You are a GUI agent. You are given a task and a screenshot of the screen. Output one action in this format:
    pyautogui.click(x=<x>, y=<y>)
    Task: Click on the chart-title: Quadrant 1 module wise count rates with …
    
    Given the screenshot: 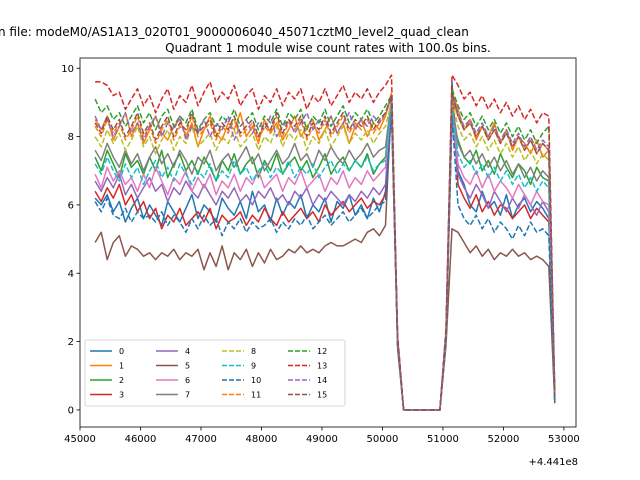 What is the action you would take?
    pyautogui.click(x=328, y=48)
    